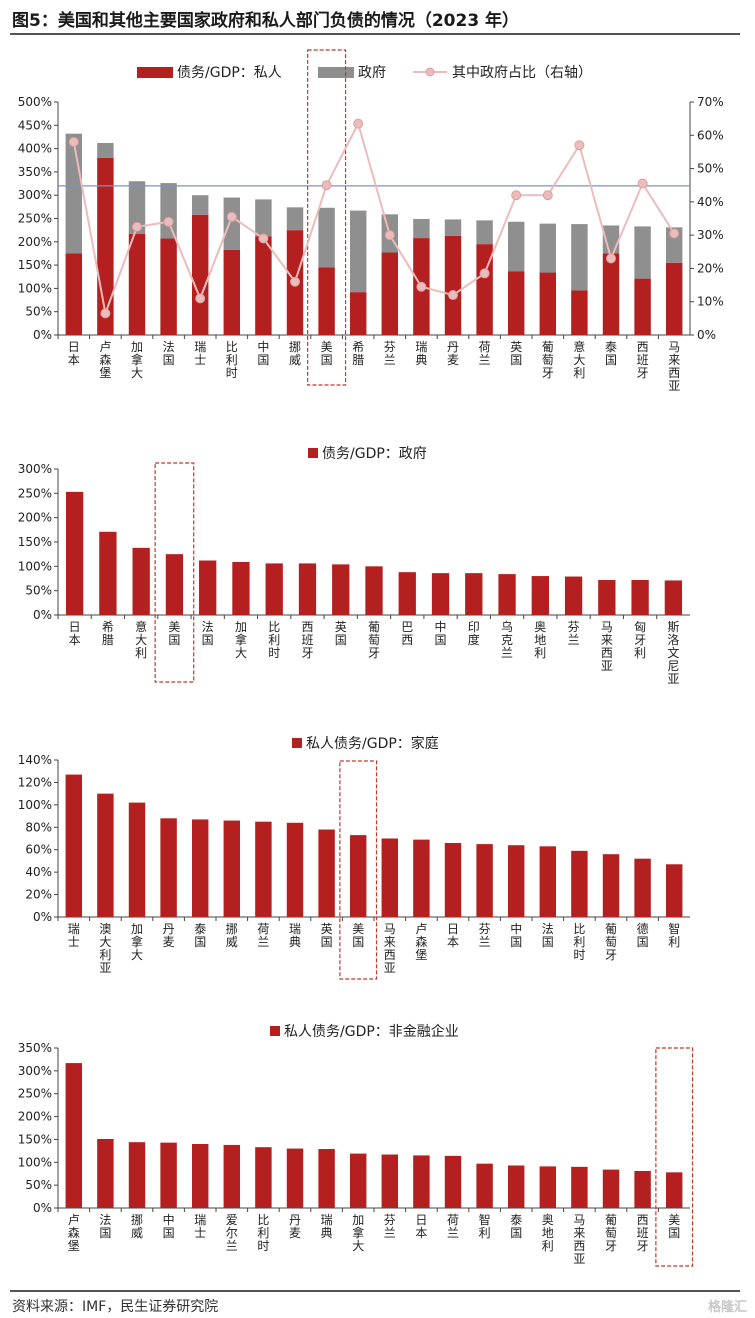 This screenshot has height=1318, width=755. What do you see at coordinates (441, 633) in the screenshot?
I see `gov-x-label-11: 中国` at bounding box center [441, 633].